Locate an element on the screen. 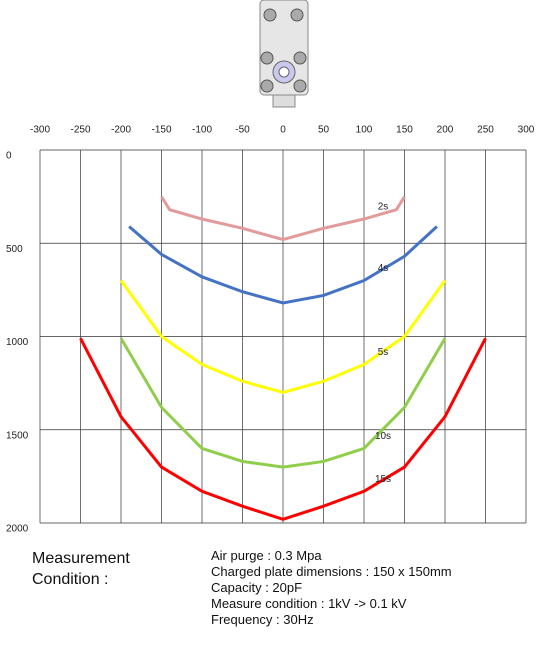  x-tick-label: -200 is located at coordinates (121, 130).